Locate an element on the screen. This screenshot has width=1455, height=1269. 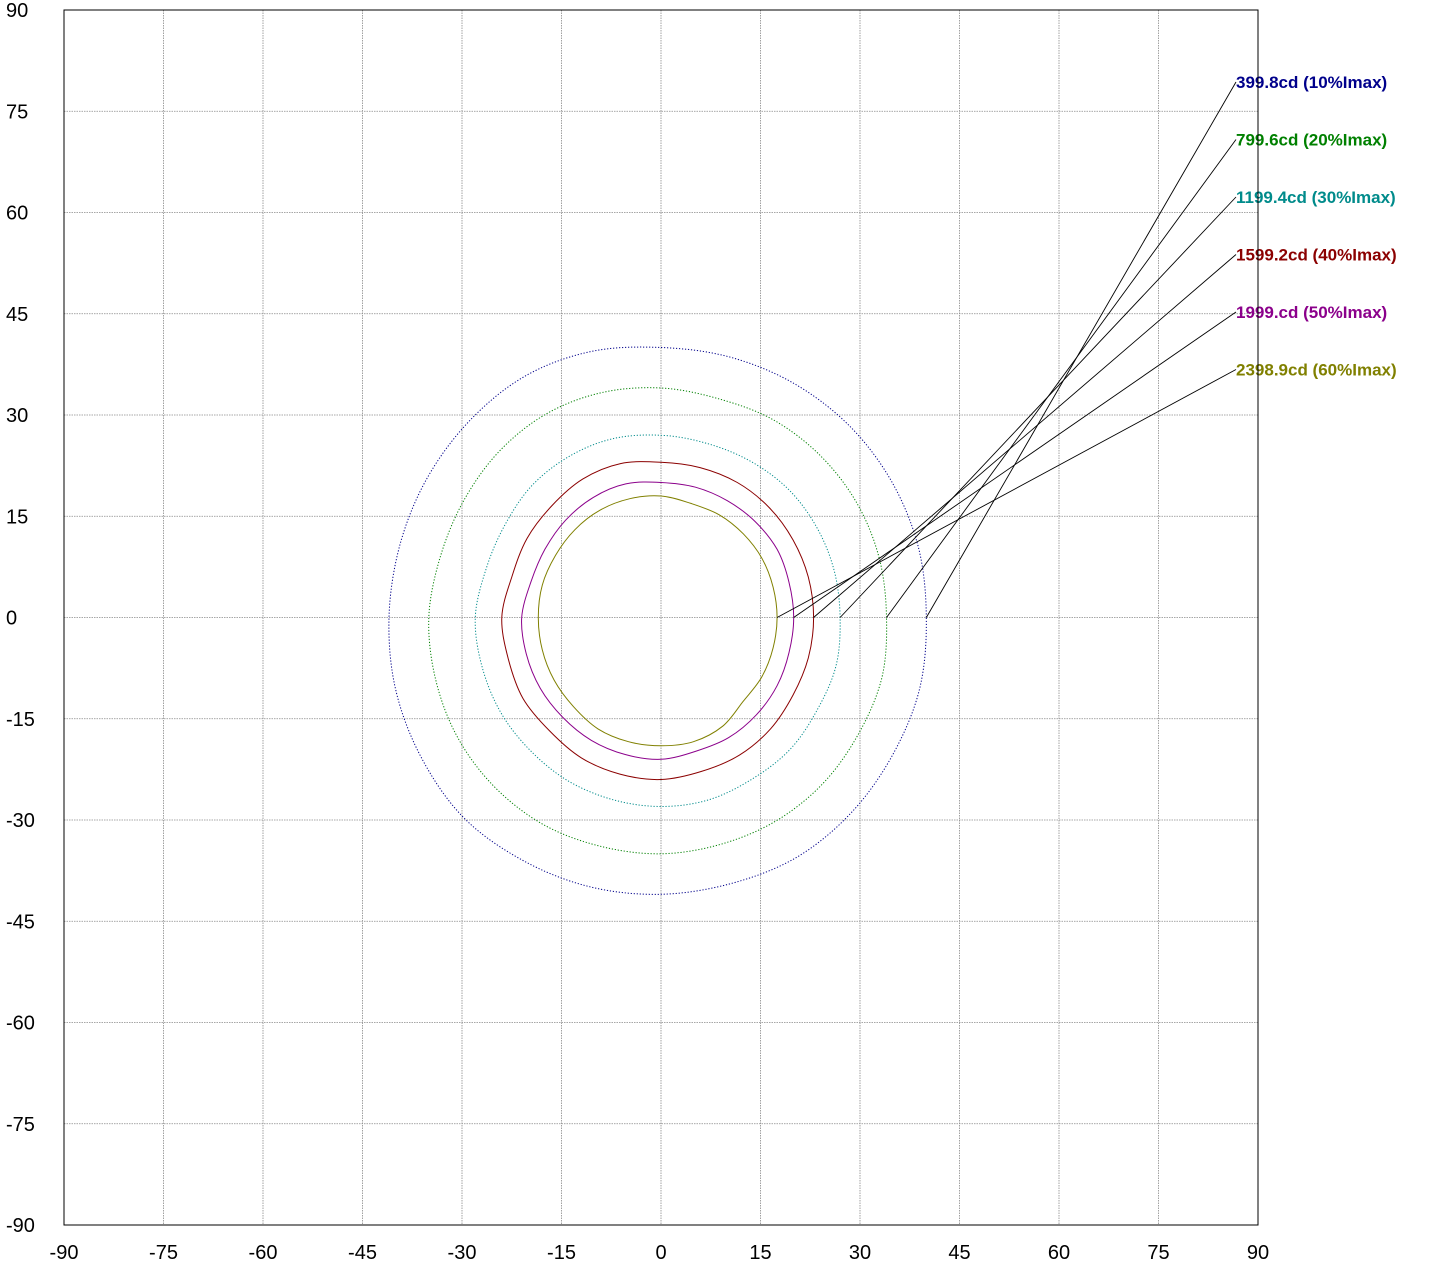
x-tick-label: 15 is located at coordinates (760, 1253).